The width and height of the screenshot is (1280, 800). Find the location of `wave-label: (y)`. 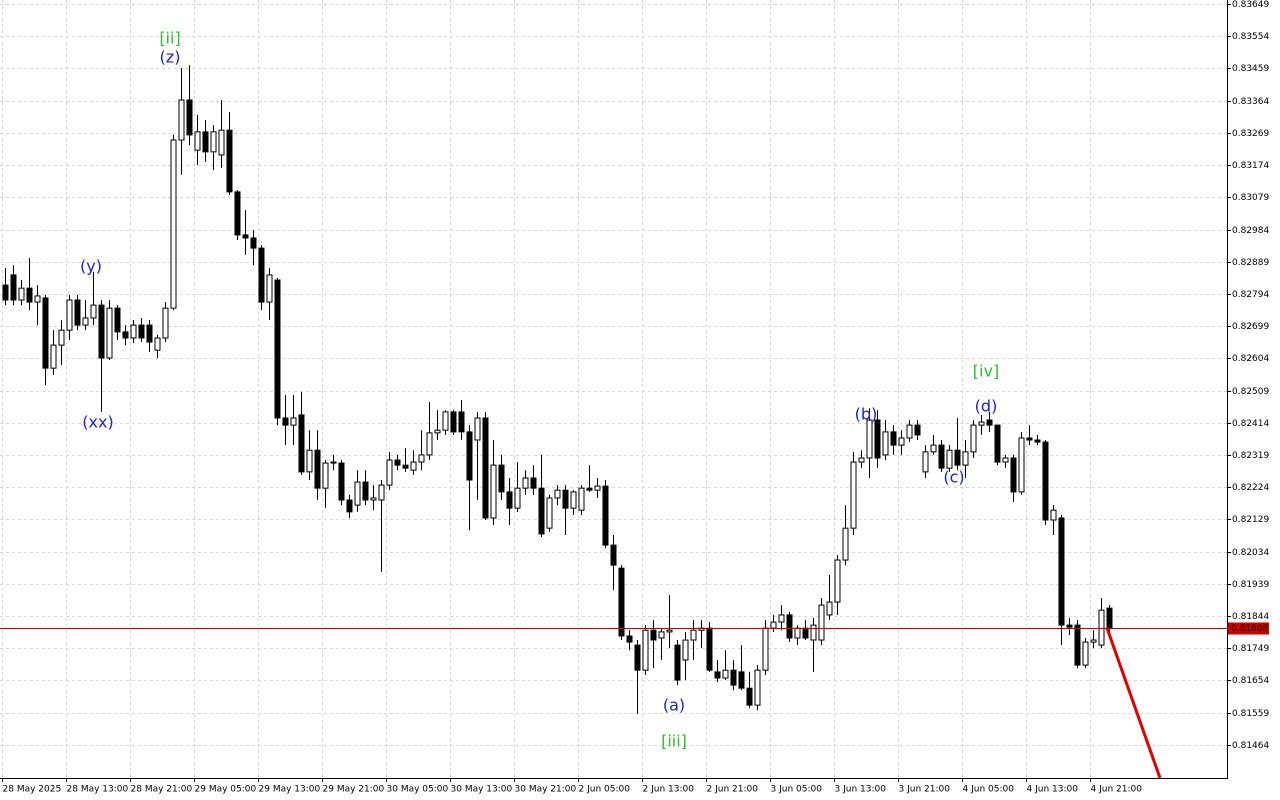

wave-label: (y) is located at coordinates (91, 266).